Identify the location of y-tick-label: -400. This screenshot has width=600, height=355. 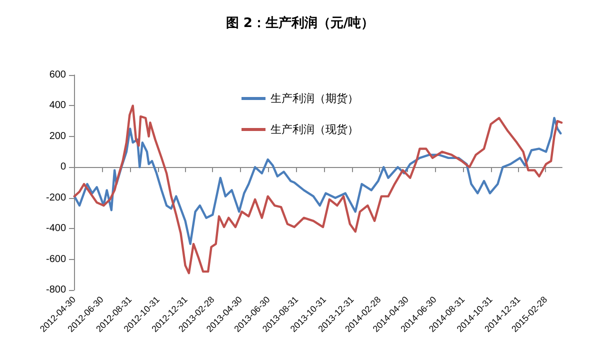
(56, 228).